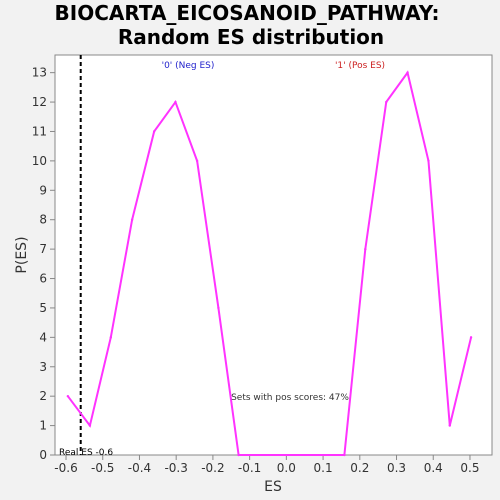 This screenshot has width=500, height=500. I want to click on x-tick-label: 0.0, so click(286, 468).